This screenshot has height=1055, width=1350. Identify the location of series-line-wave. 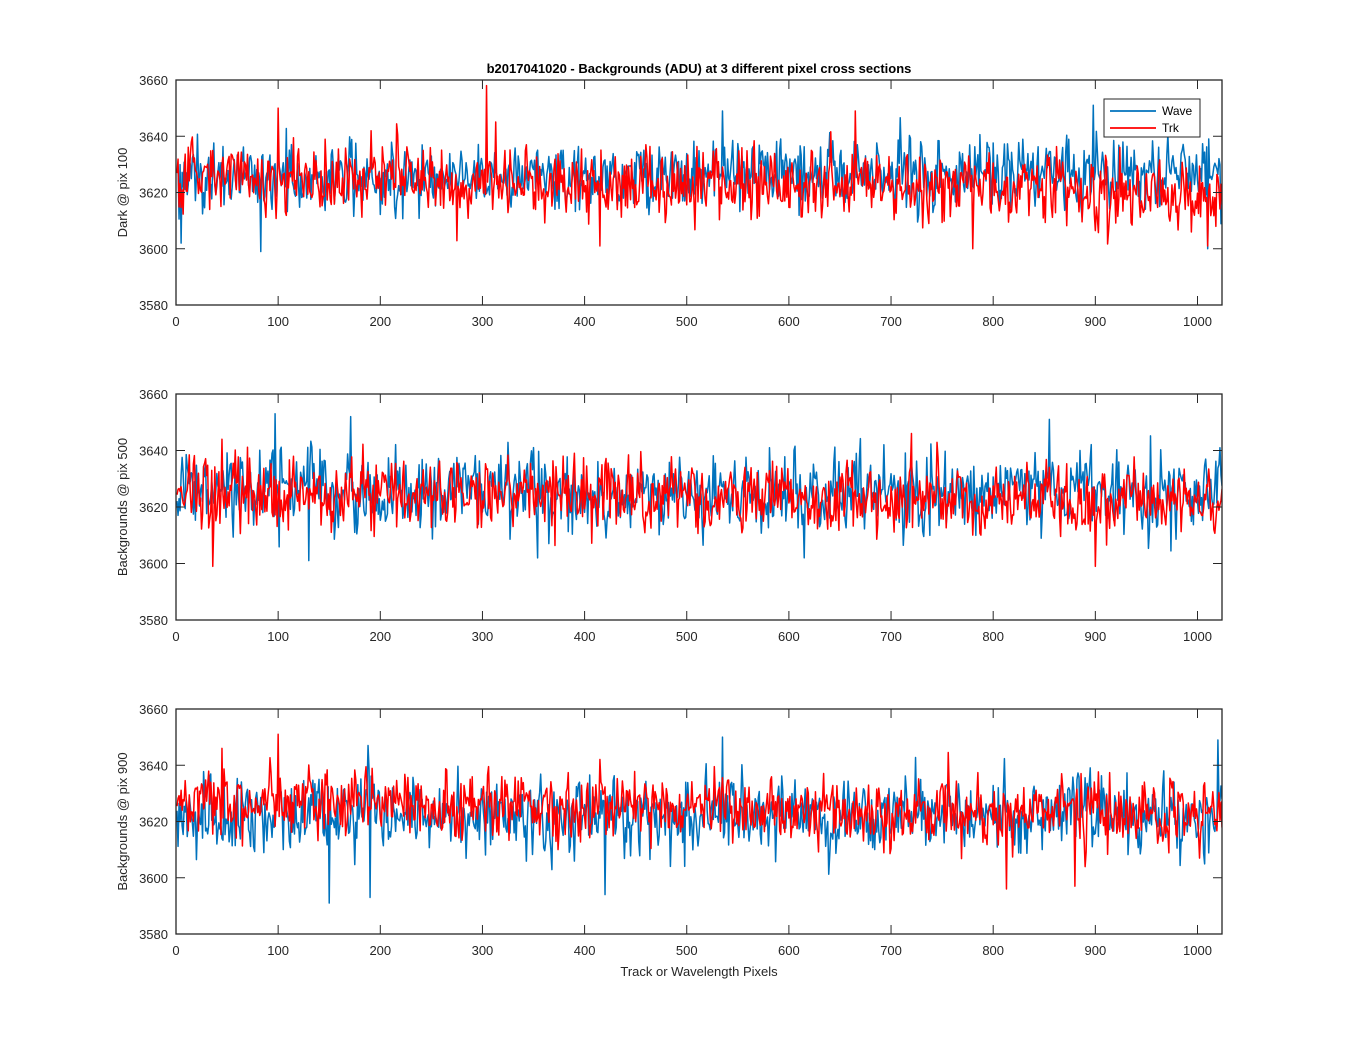
(699, 820).